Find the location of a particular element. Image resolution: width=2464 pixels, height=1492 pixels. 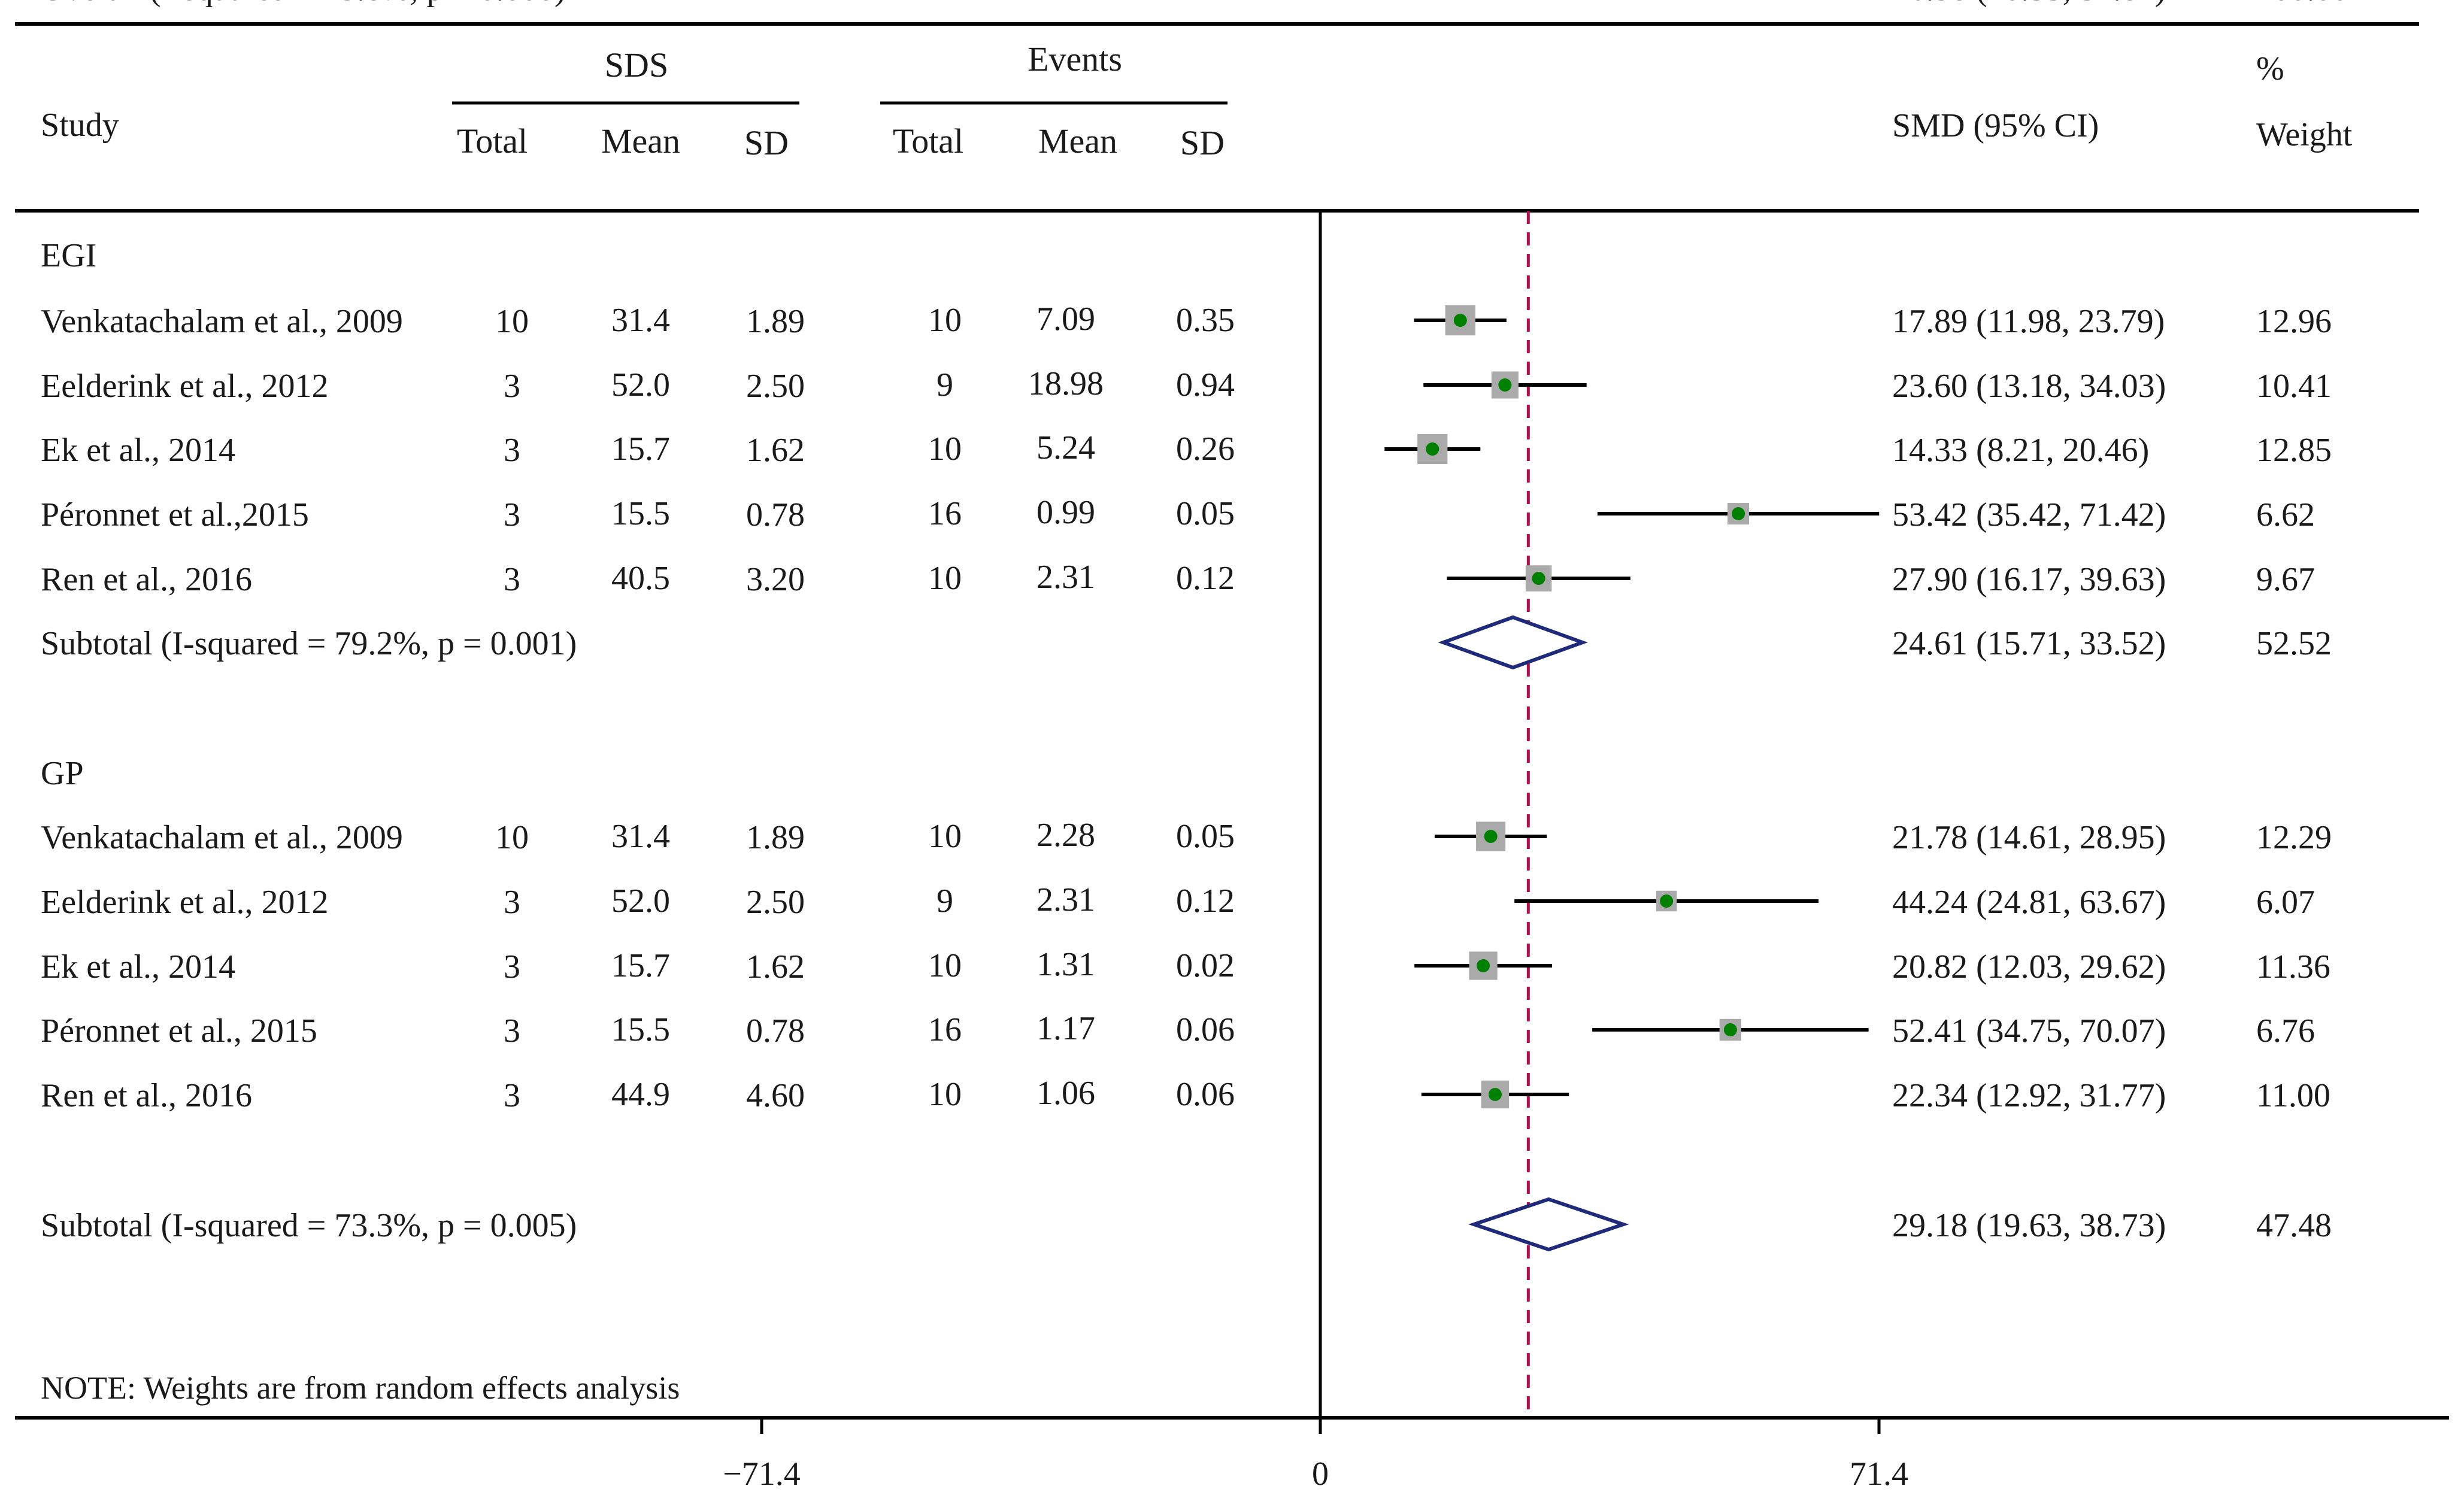

smd-ci-text: 52.41 (34.75, 70.07) is located at coordinates (2029, 1031).